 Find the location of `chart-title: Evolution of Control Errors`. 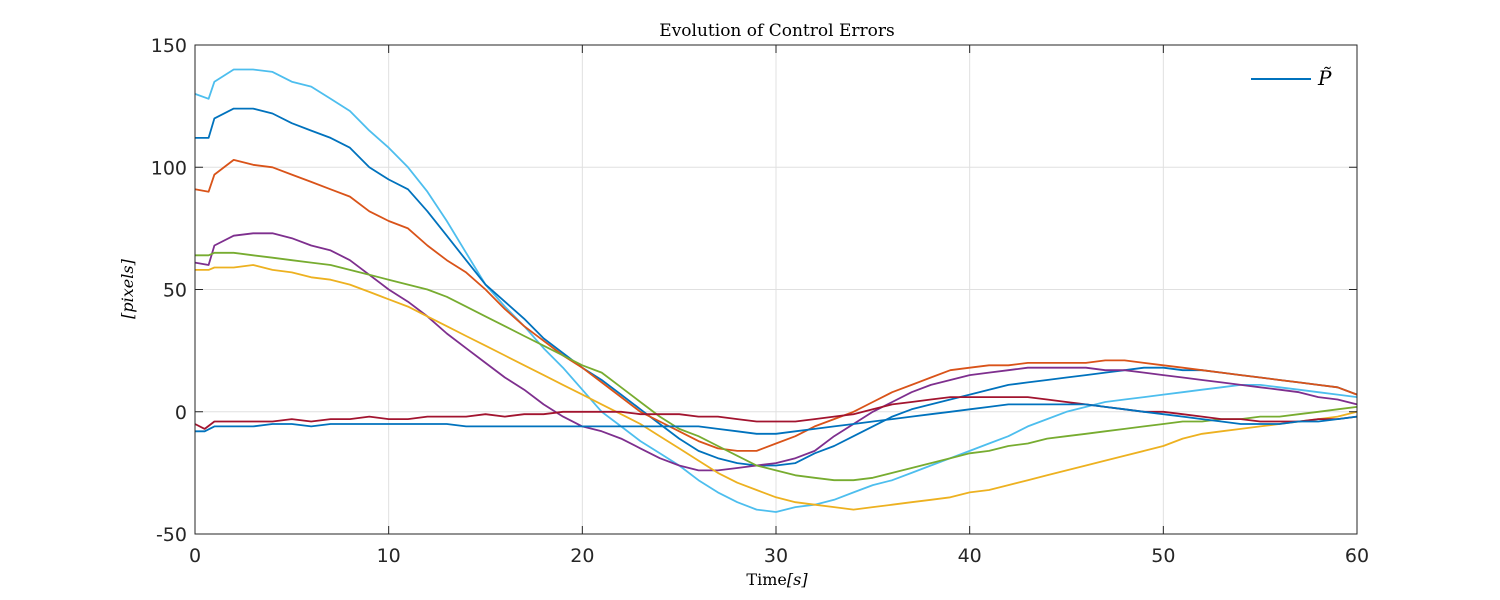

chart-title: Evolution of Control Errors is located at coordinates (776, 31).